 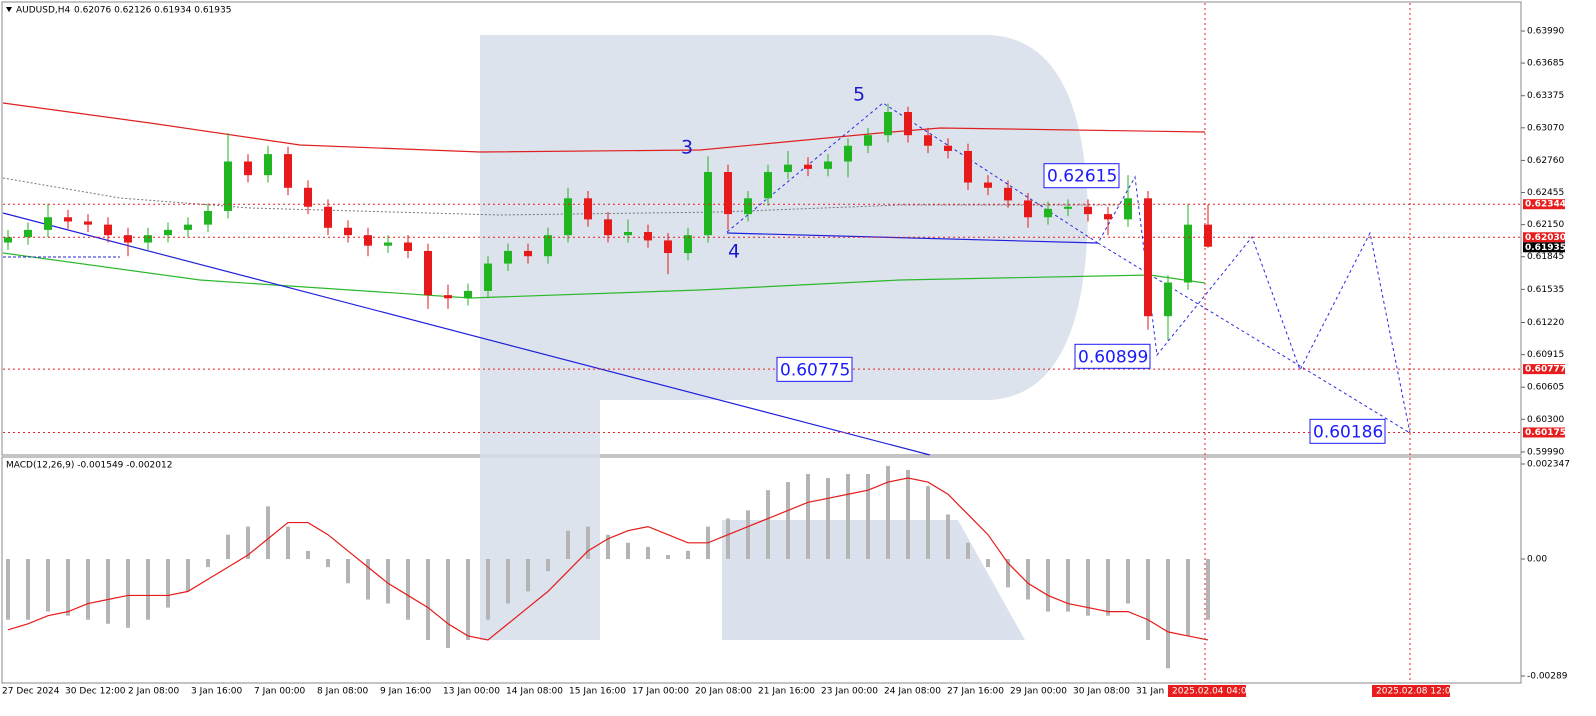 What do you see at coordinates (280, 692) in the screenshot?
I see `x-tick-label: 7 Jan 00:00` at bounding box center [280, 692].